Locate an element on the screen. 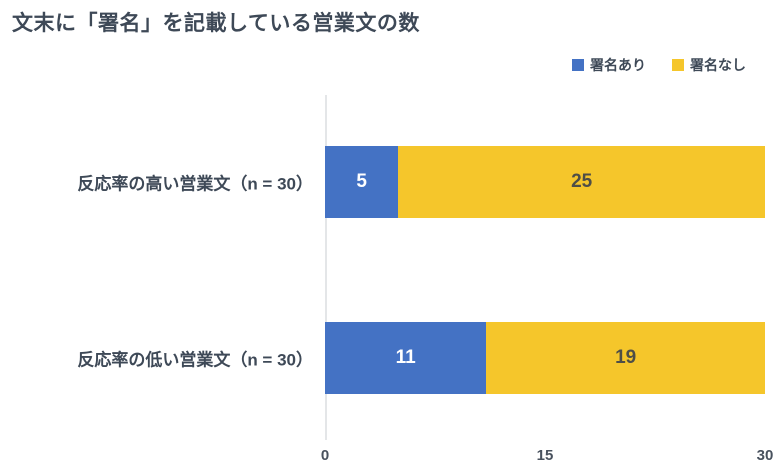 This screenshot has height=476, width=780. bar-segment-signature-yes: 5 is located at coordinates (362, 182).